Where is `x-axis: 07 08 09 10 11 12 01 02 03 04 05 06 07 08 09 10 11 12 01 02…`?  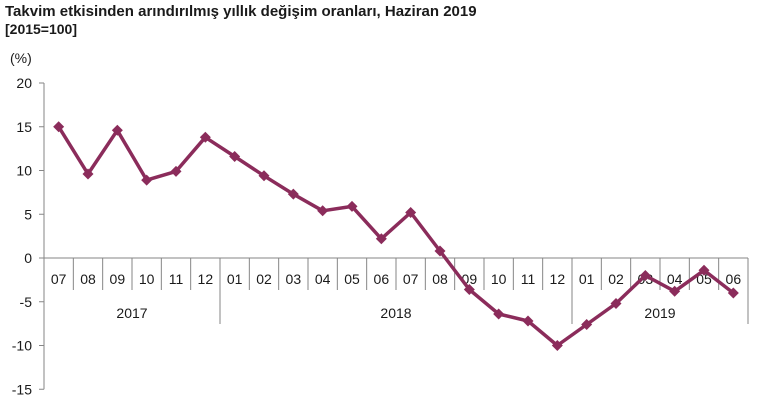 x-axis: 07 08 09 10 11 12 01 02 03 04 05 06 07 08 09 10 11 12 01 02… is located at coordinates (396, 290).